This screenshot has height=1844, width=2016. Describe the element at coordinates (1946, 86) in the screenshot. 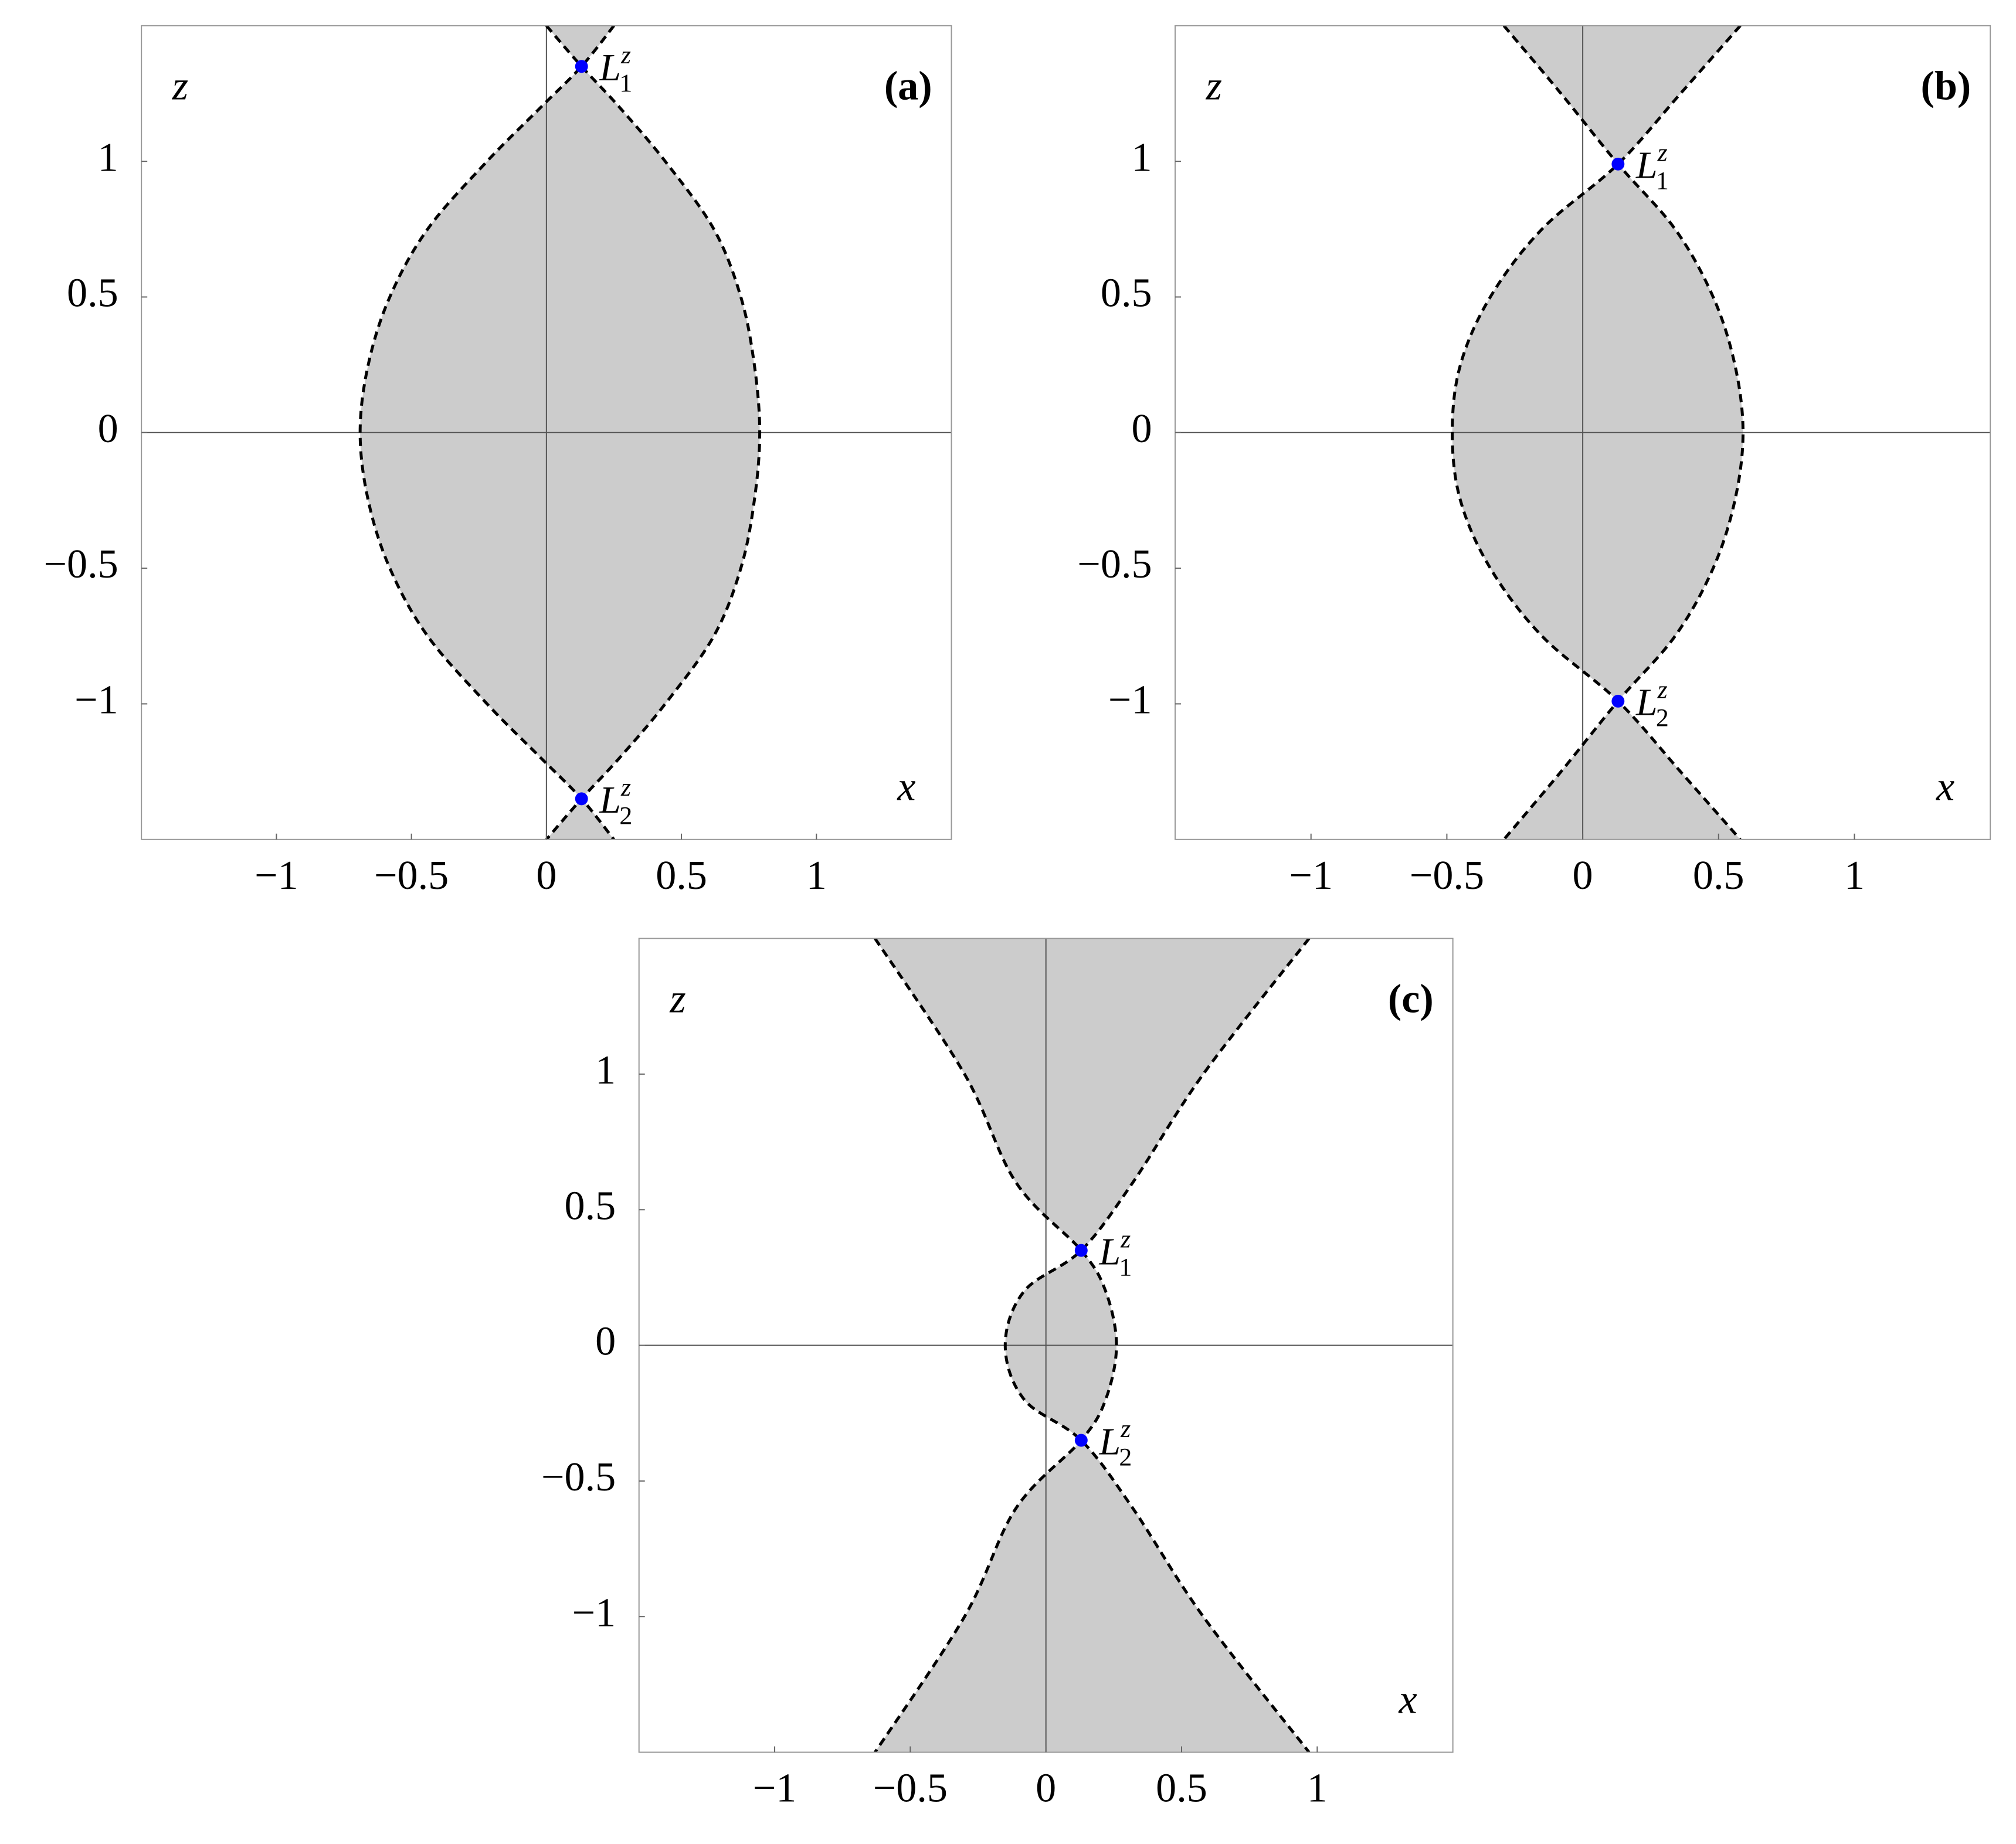

I see `panel-label: (b)` at that location.